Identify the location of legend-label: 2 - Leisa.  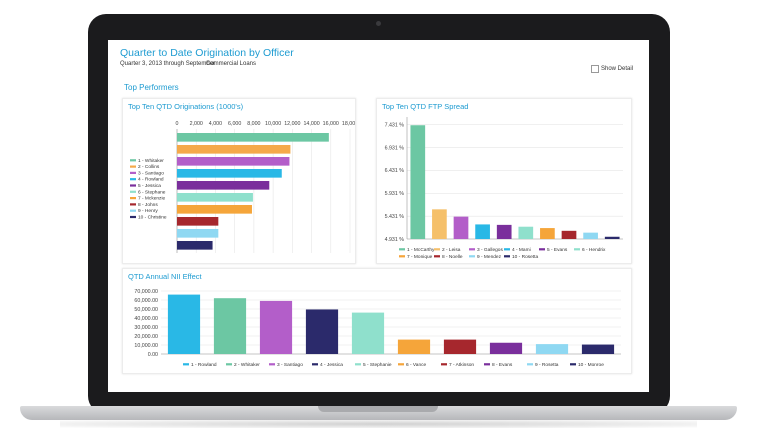
(451, 250).